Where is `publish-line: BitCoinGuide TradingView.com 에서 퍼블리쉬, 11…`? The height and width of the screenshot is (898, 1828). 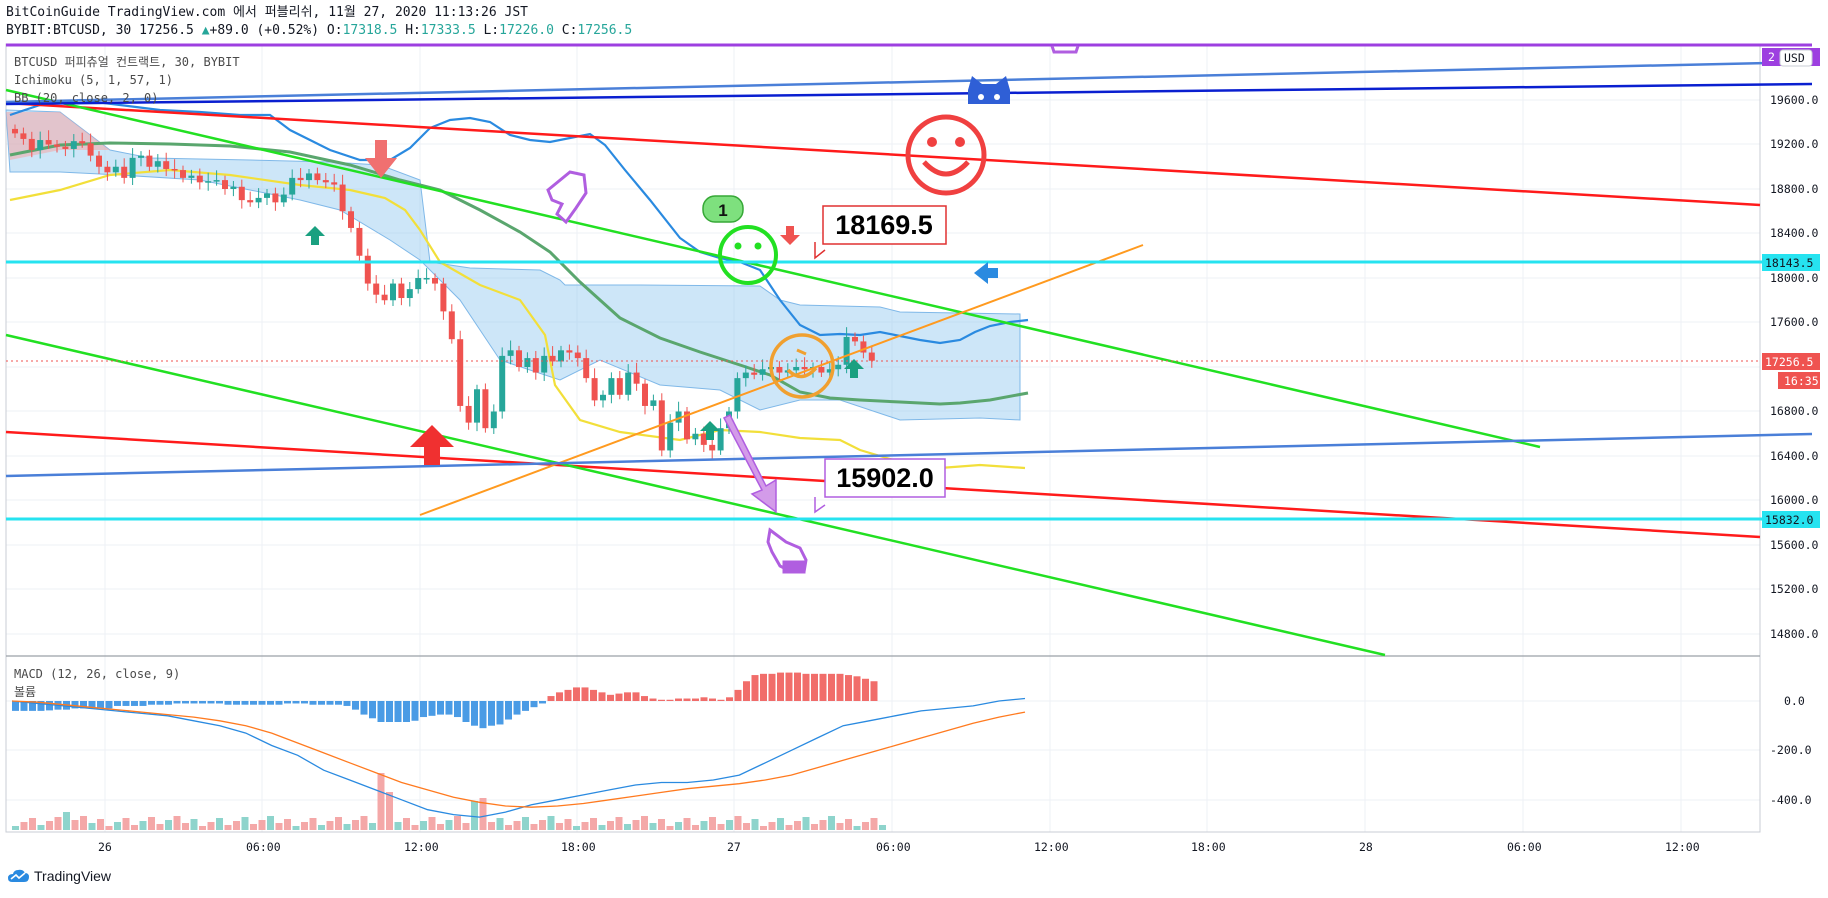 publish-line: BitCoinGuide TradingView.com 에서 퍼블리쉬, 11… is located at coordinates (267, 12).